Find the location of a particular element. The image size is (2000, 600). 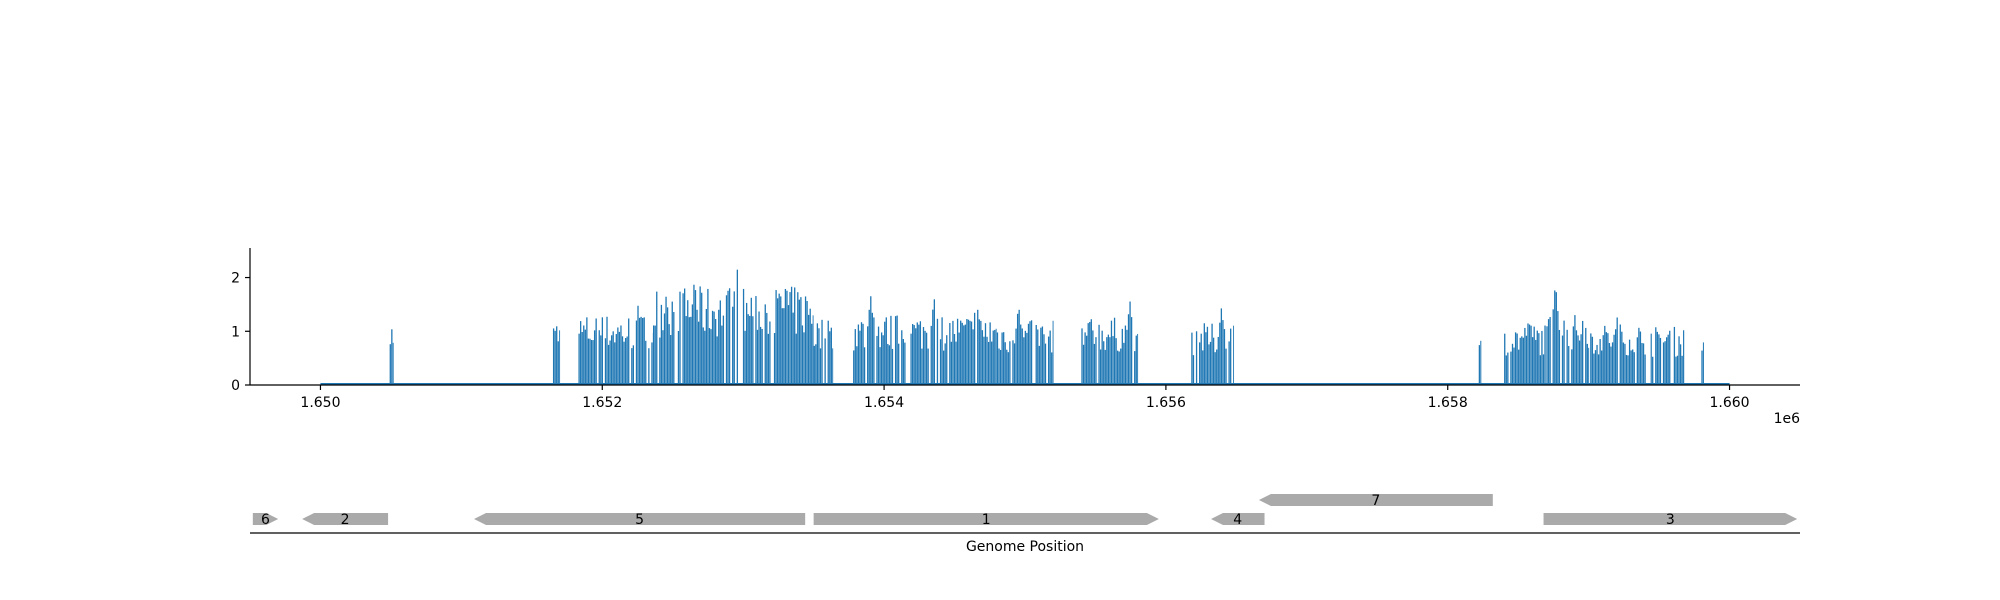

x-tick-label: 1.660 is located at coordinates (1729, 403).